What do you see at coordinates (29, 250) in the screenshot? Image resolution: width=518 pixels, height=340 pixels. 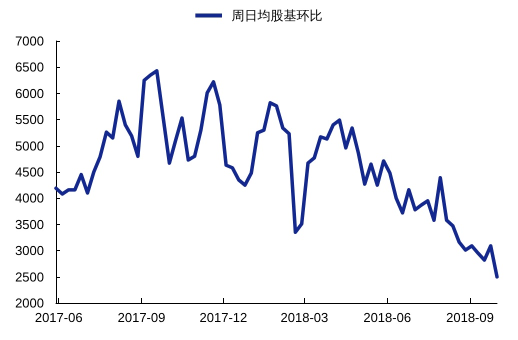 I see `y-tick-label: 3000` at bounding box center [29, 250].